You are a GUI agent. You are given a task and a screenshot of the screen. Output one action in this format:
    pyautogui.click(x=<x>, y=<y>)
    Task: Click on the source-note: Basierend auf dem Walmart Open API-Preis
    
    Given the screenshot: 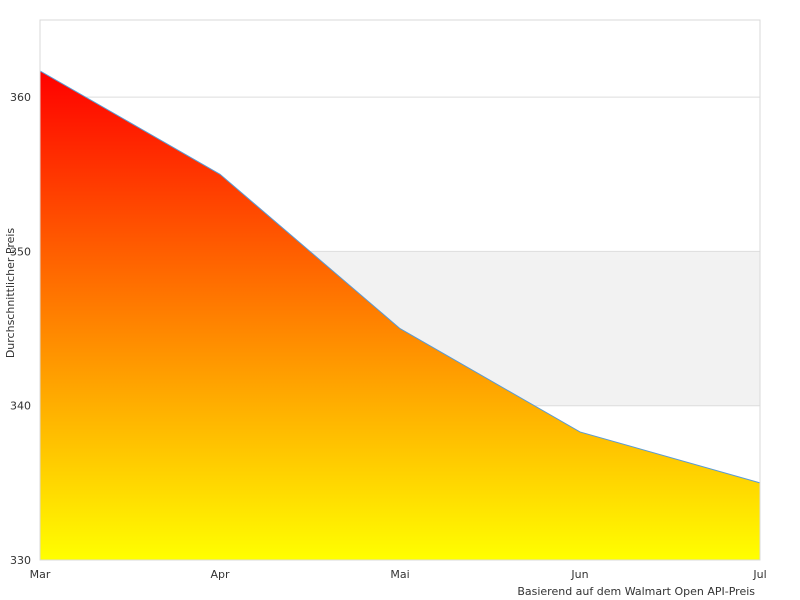 What is the action you would take?
    pyautogui.click(x=636, y=591)
    